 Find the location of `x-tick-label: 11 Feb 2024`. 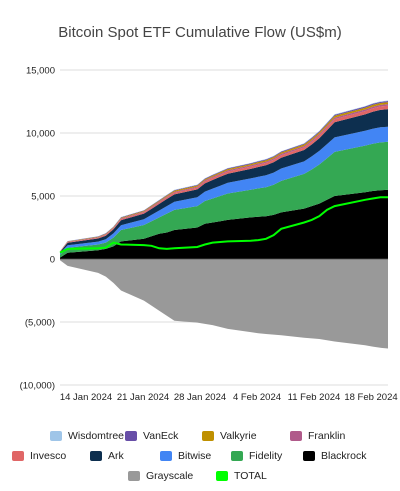

x-tick-label: 11 Feb 2024 is located at coordinates (314, 397).